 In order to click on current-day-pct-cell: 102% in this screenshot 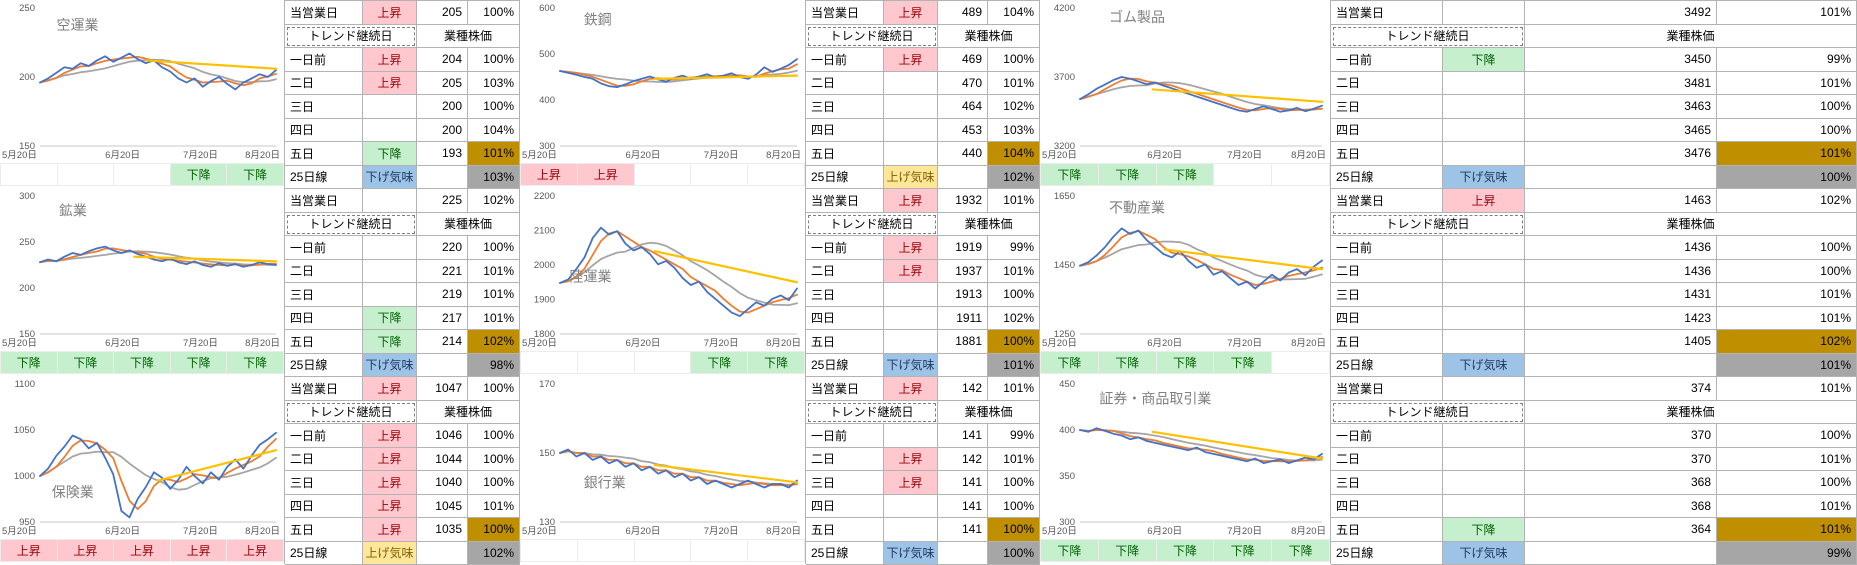, I will do `click(494, 201)`.